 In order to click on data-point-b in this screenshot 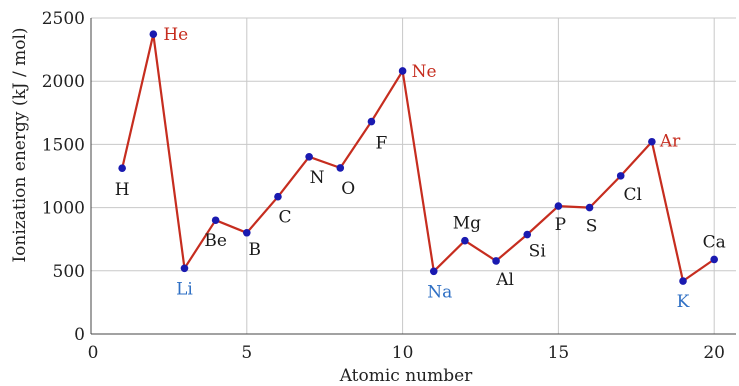, I will do `click(246, 232)`.